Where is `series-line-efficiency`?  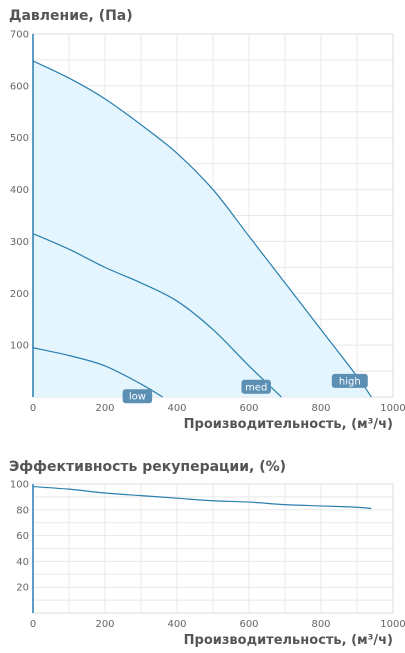 series-line-efficiency is located at coordinates (202, 497).